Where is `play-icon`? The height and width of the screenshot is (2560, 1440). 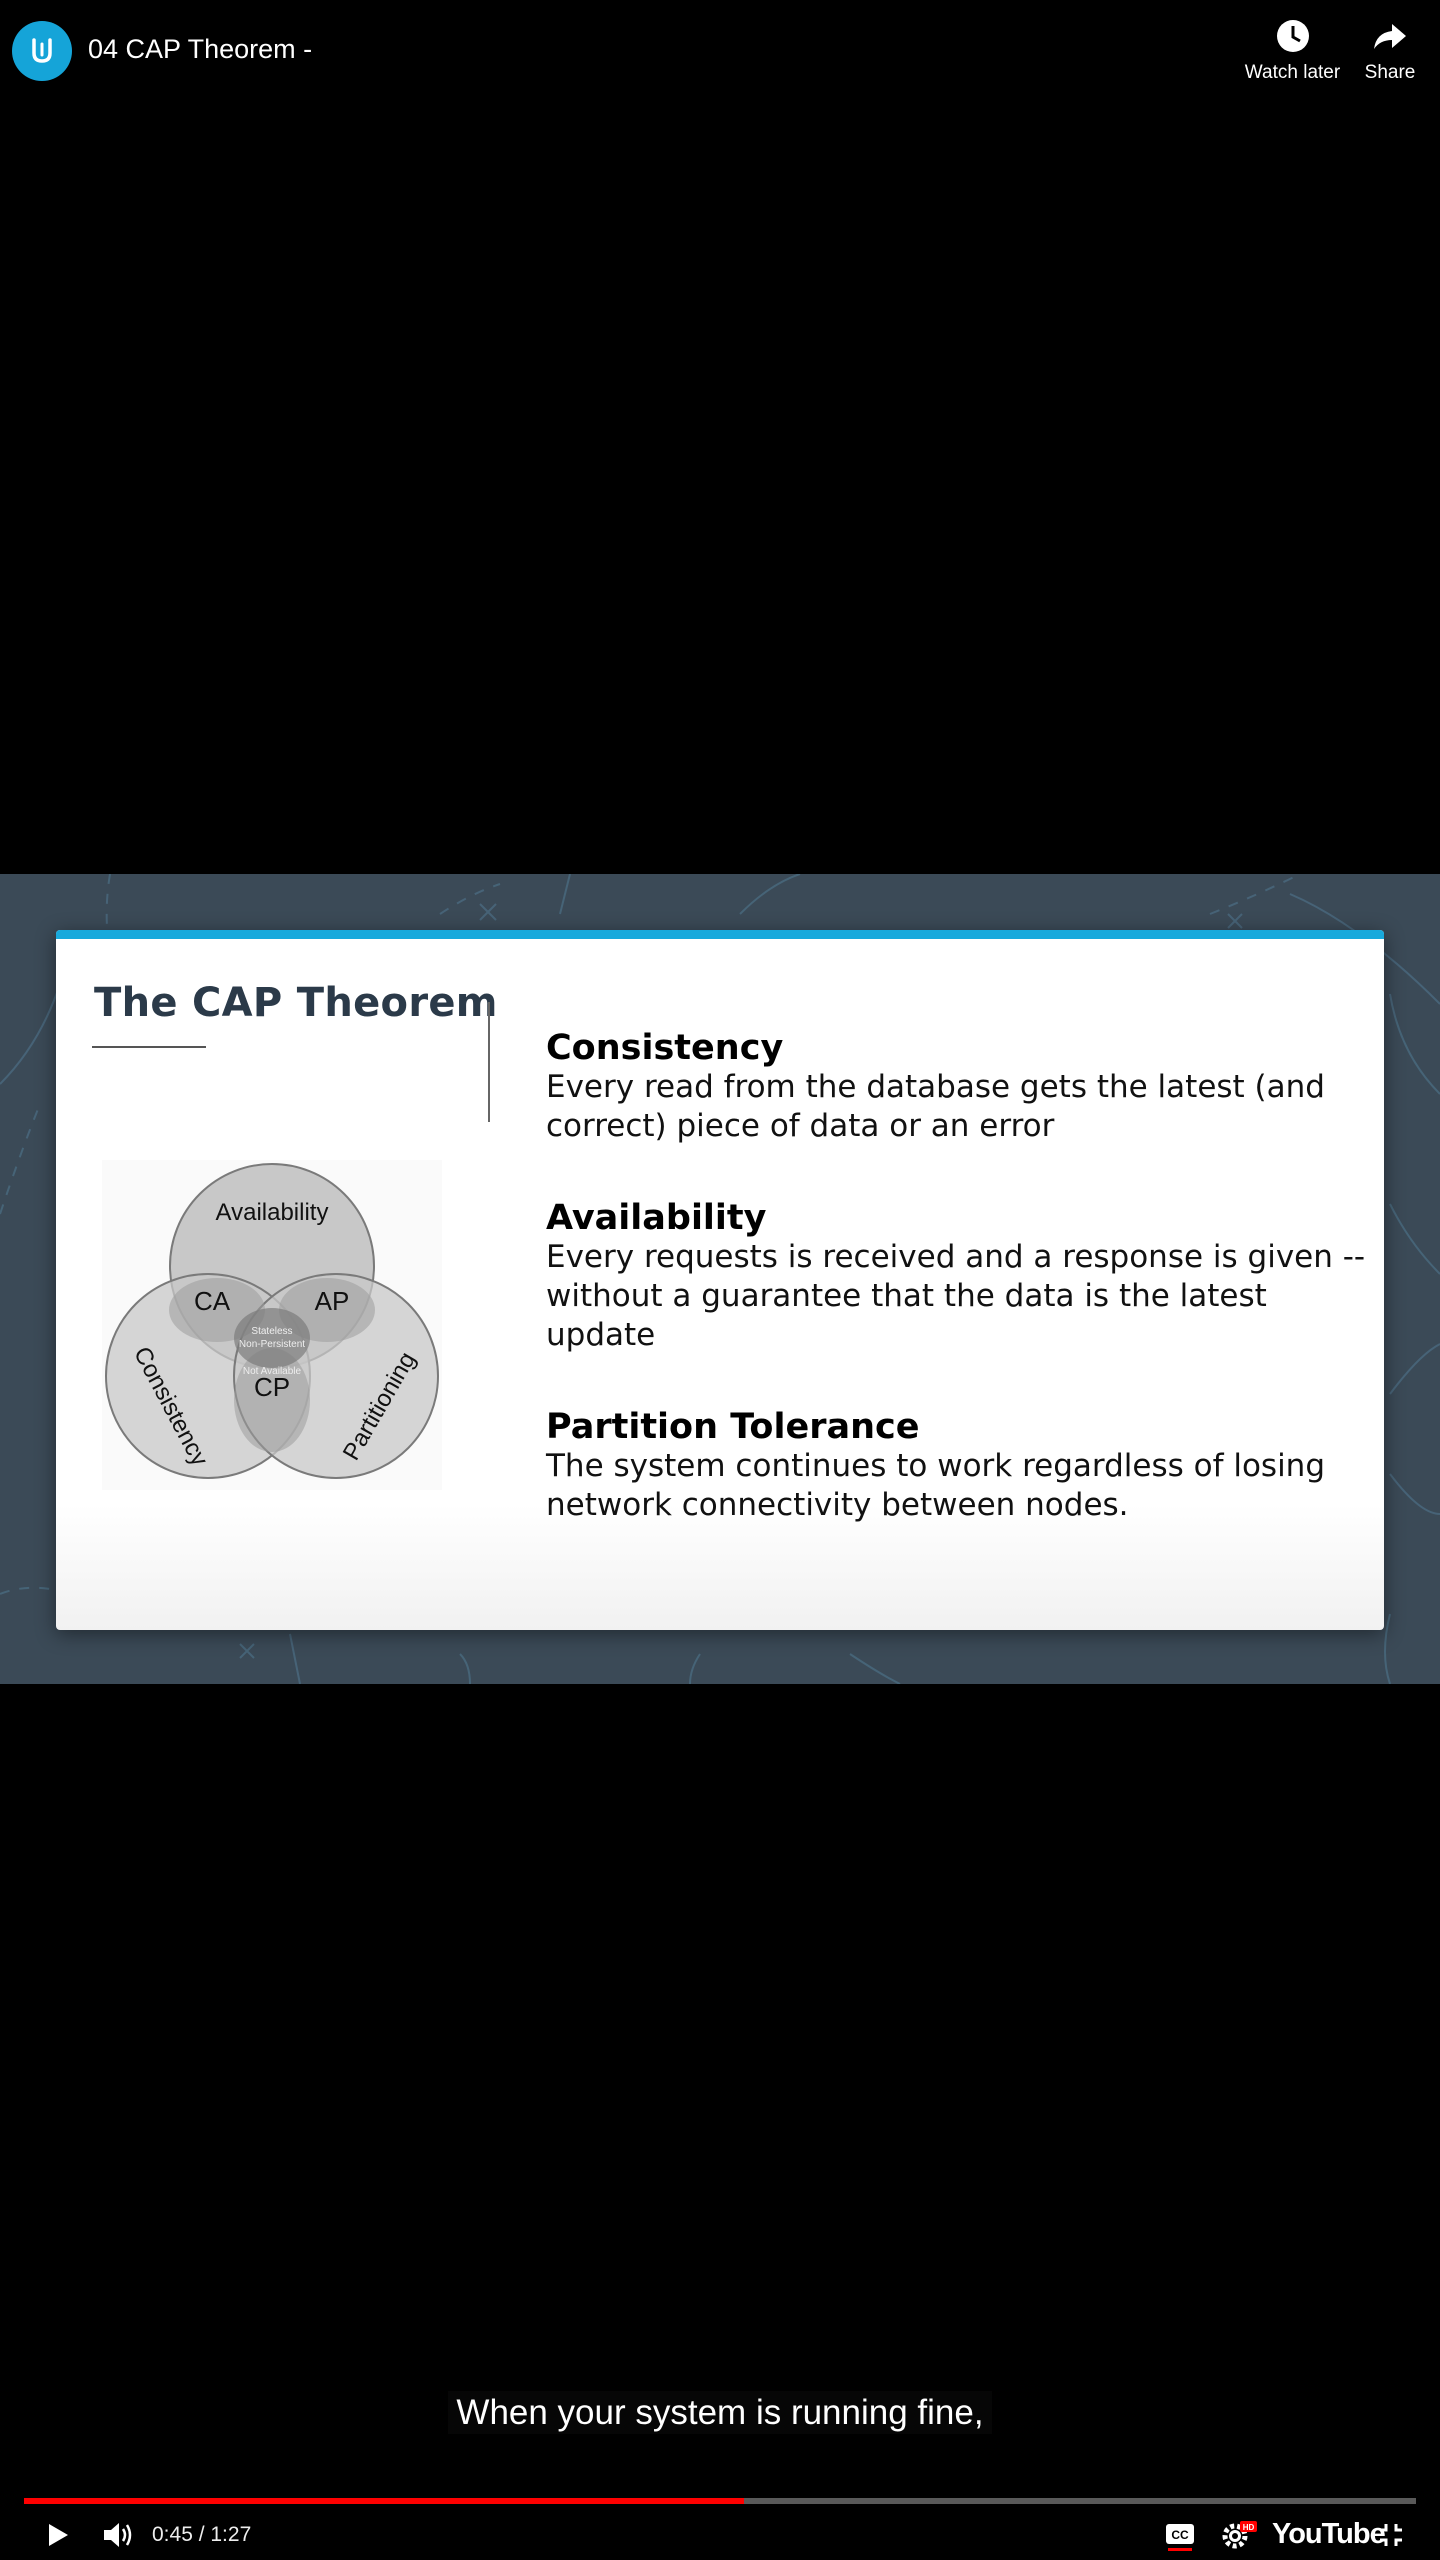
play-icon is located at coordinates (57, 2535).